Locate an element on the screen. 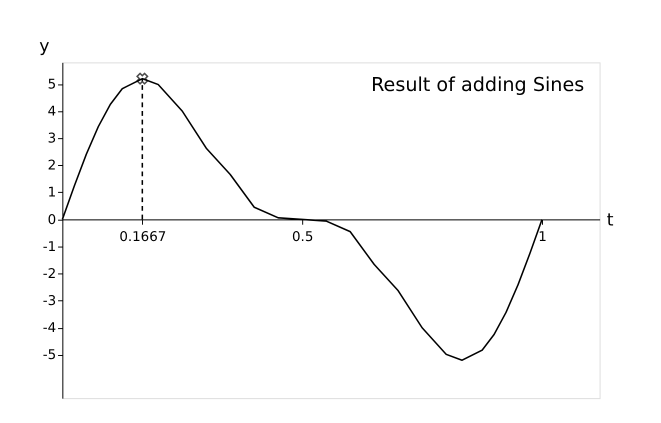 The height and width of the screenshot is (423, 661). y-tick-label: 1 is located at coordinates (52, 193).